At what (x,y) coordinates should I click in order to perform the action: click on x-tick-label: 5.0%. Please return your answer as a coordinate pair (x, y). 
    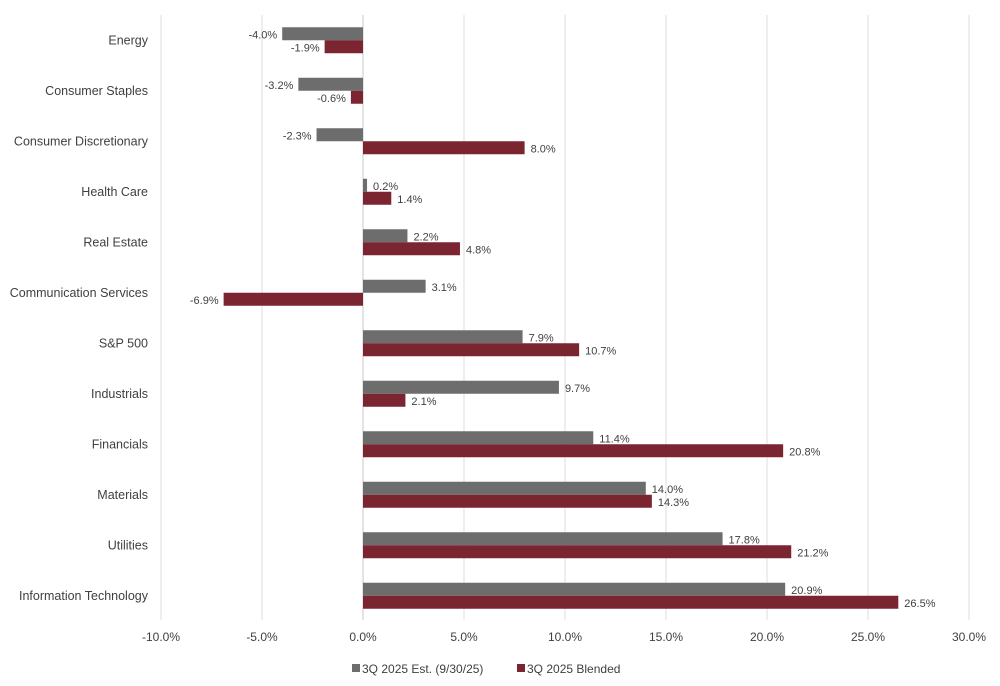
    Looking at the image, I should click on (464, 637).